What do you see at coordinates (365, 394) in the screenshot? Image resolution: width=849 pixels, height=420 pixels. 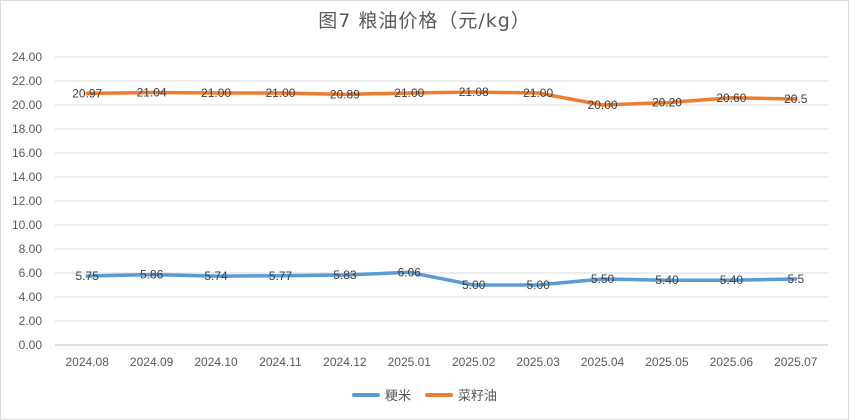 I see `legend-swatch-rice` at bounding box center [365, 394].